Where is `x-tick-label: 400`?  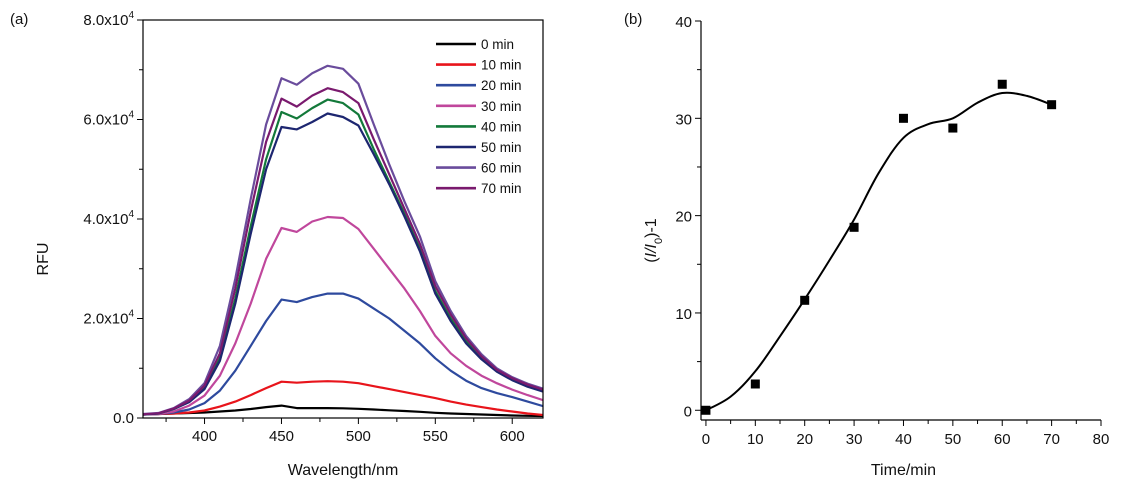 x-tick-label: 400 is located at coordinates (204, 436).